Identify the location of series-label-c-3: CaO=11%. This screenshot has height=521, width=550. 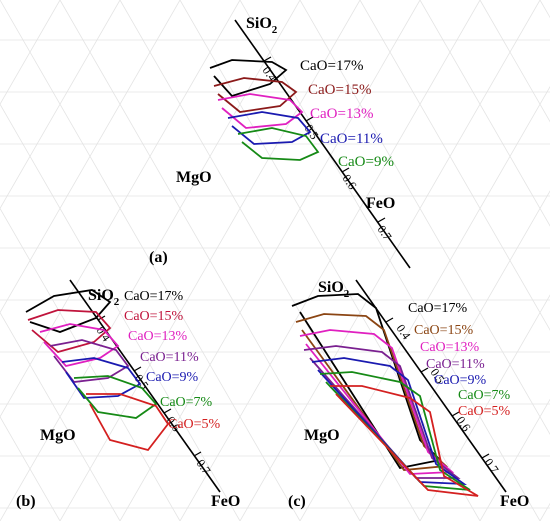
(455, 364).